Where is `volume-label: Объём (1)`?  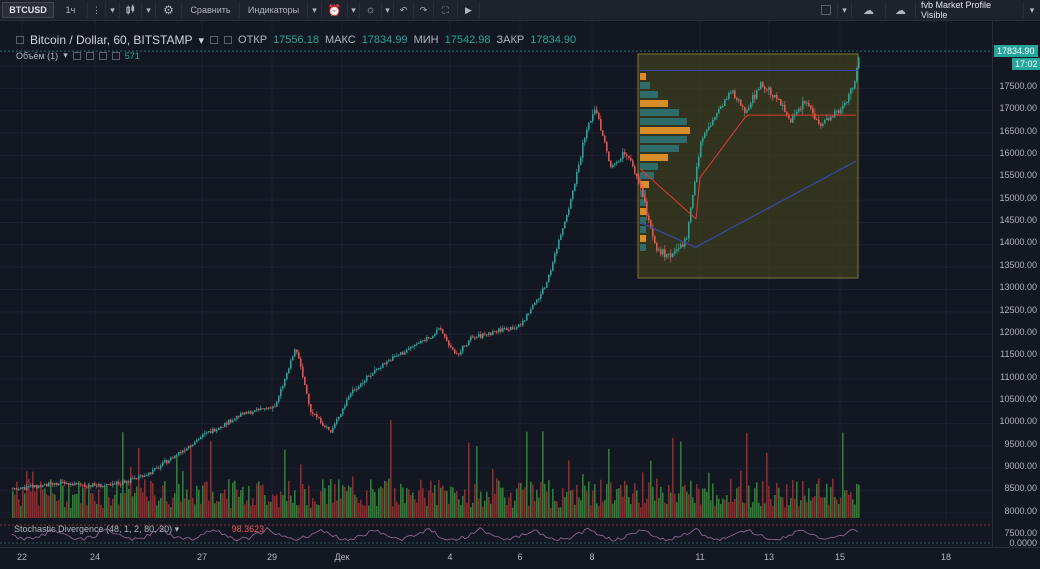 volume-label: Объём (1) is located at coordinates (37, 55).